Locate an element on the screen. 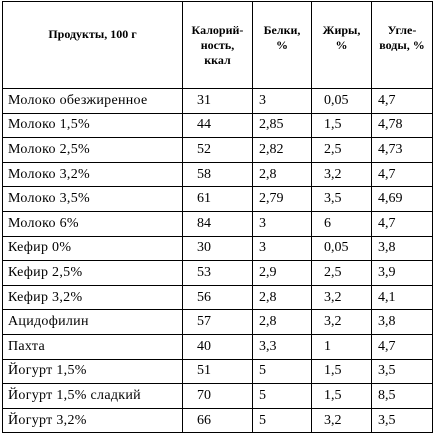  cell-fat: 1 is located at coordinates (341, 346).